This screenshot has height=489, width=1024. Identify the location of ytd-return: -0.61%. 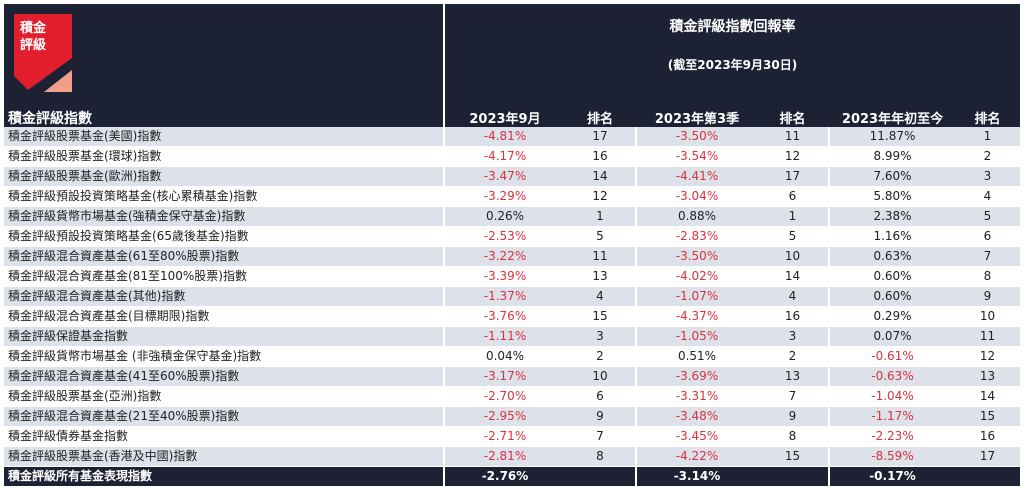
(892, 356).